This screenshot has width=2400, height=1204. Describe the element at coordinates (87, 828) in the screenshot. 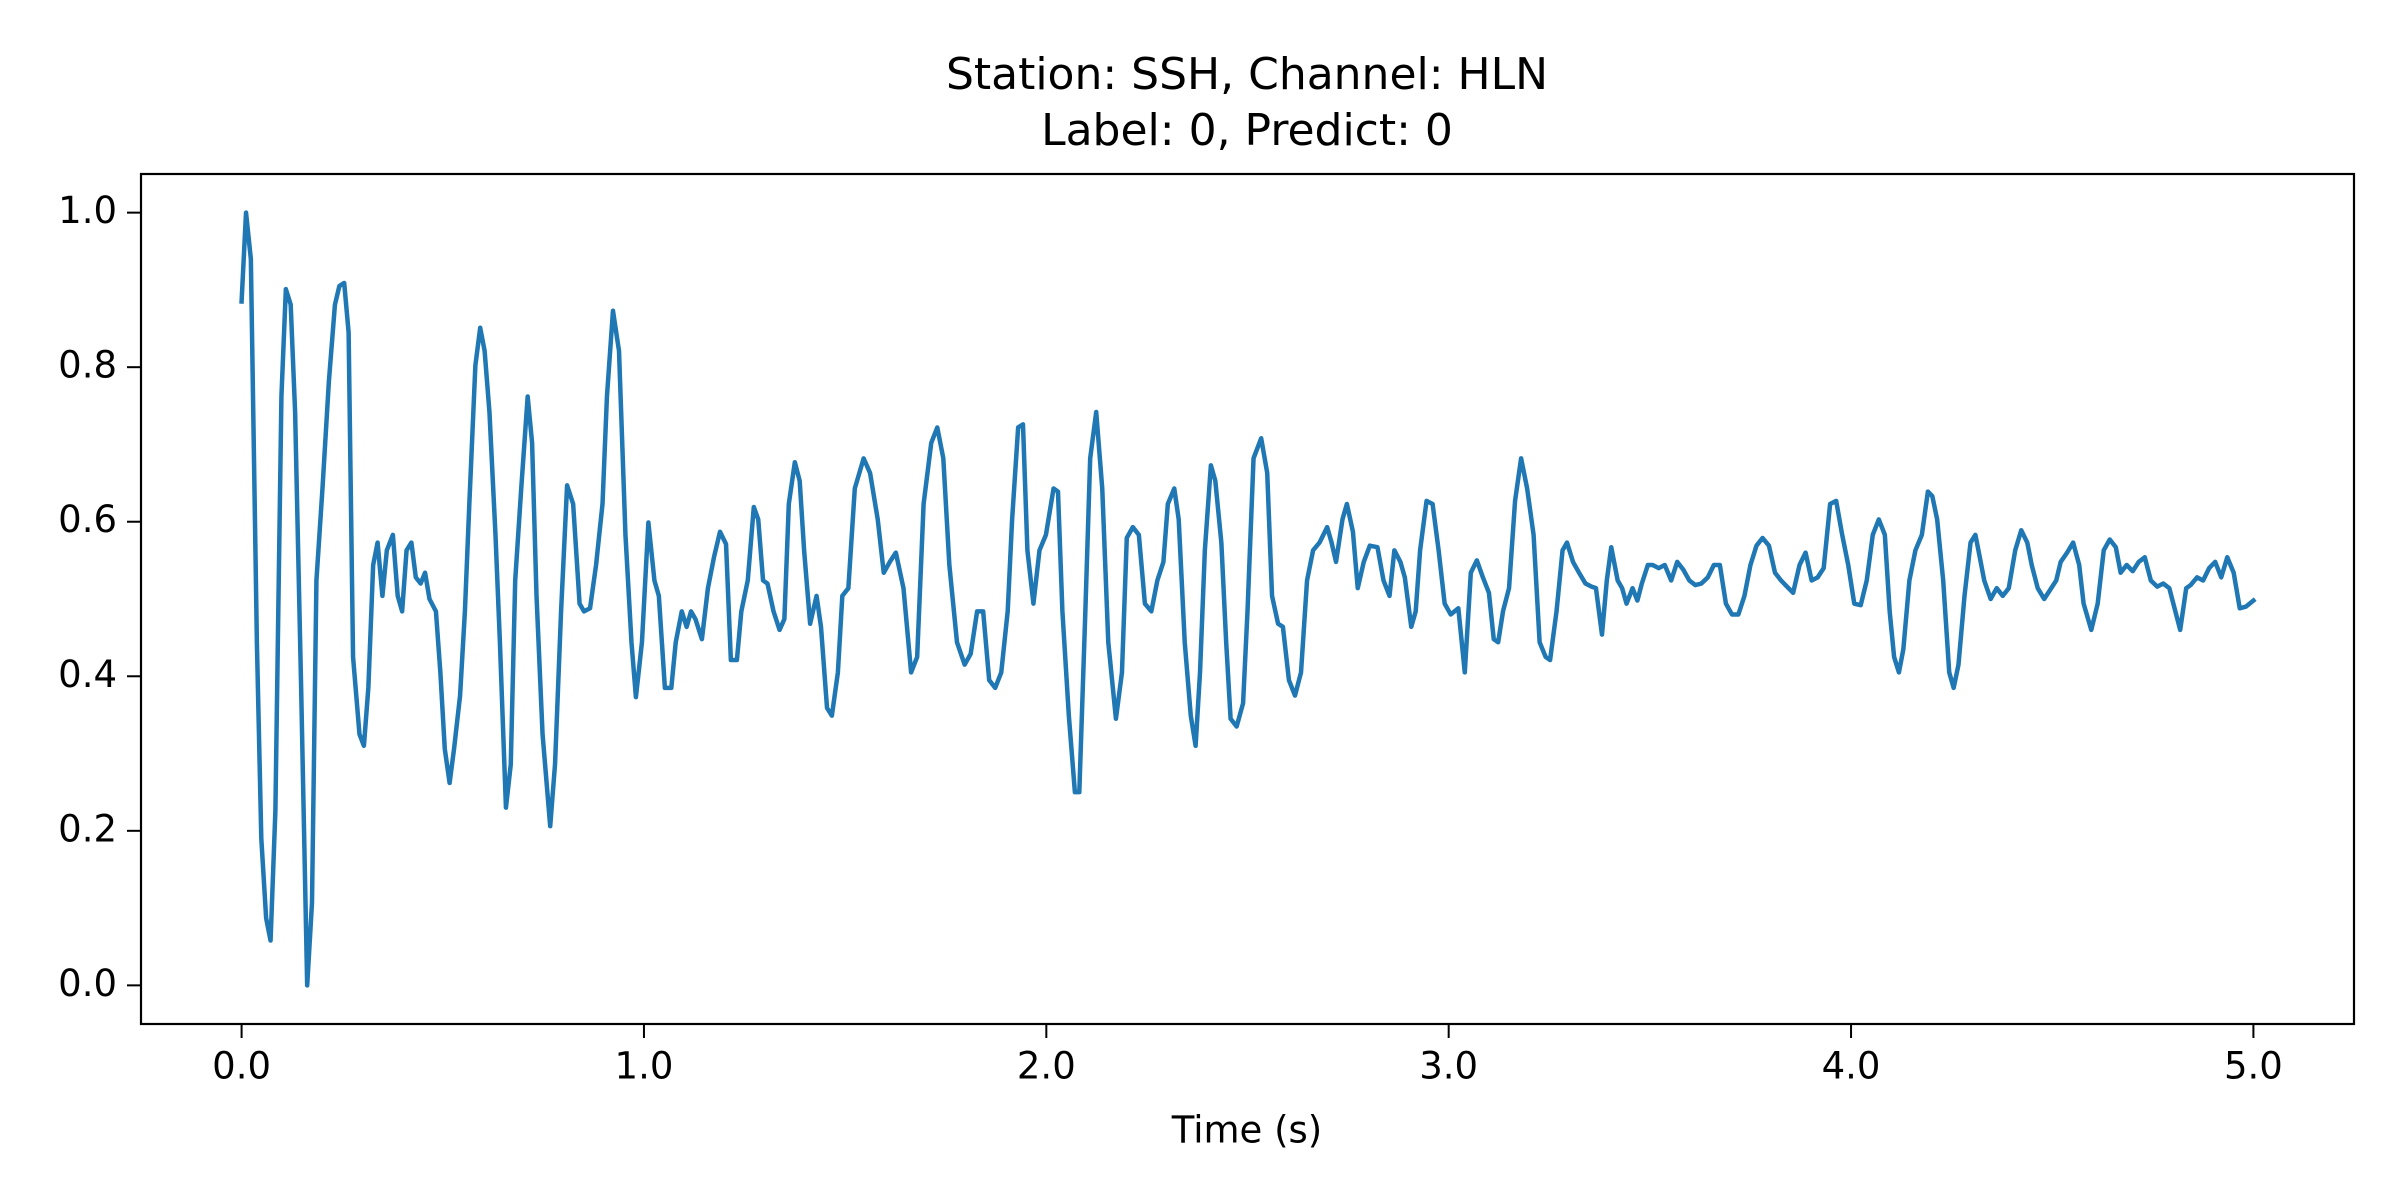

I see `y-tick-label: 0.2` at that location.